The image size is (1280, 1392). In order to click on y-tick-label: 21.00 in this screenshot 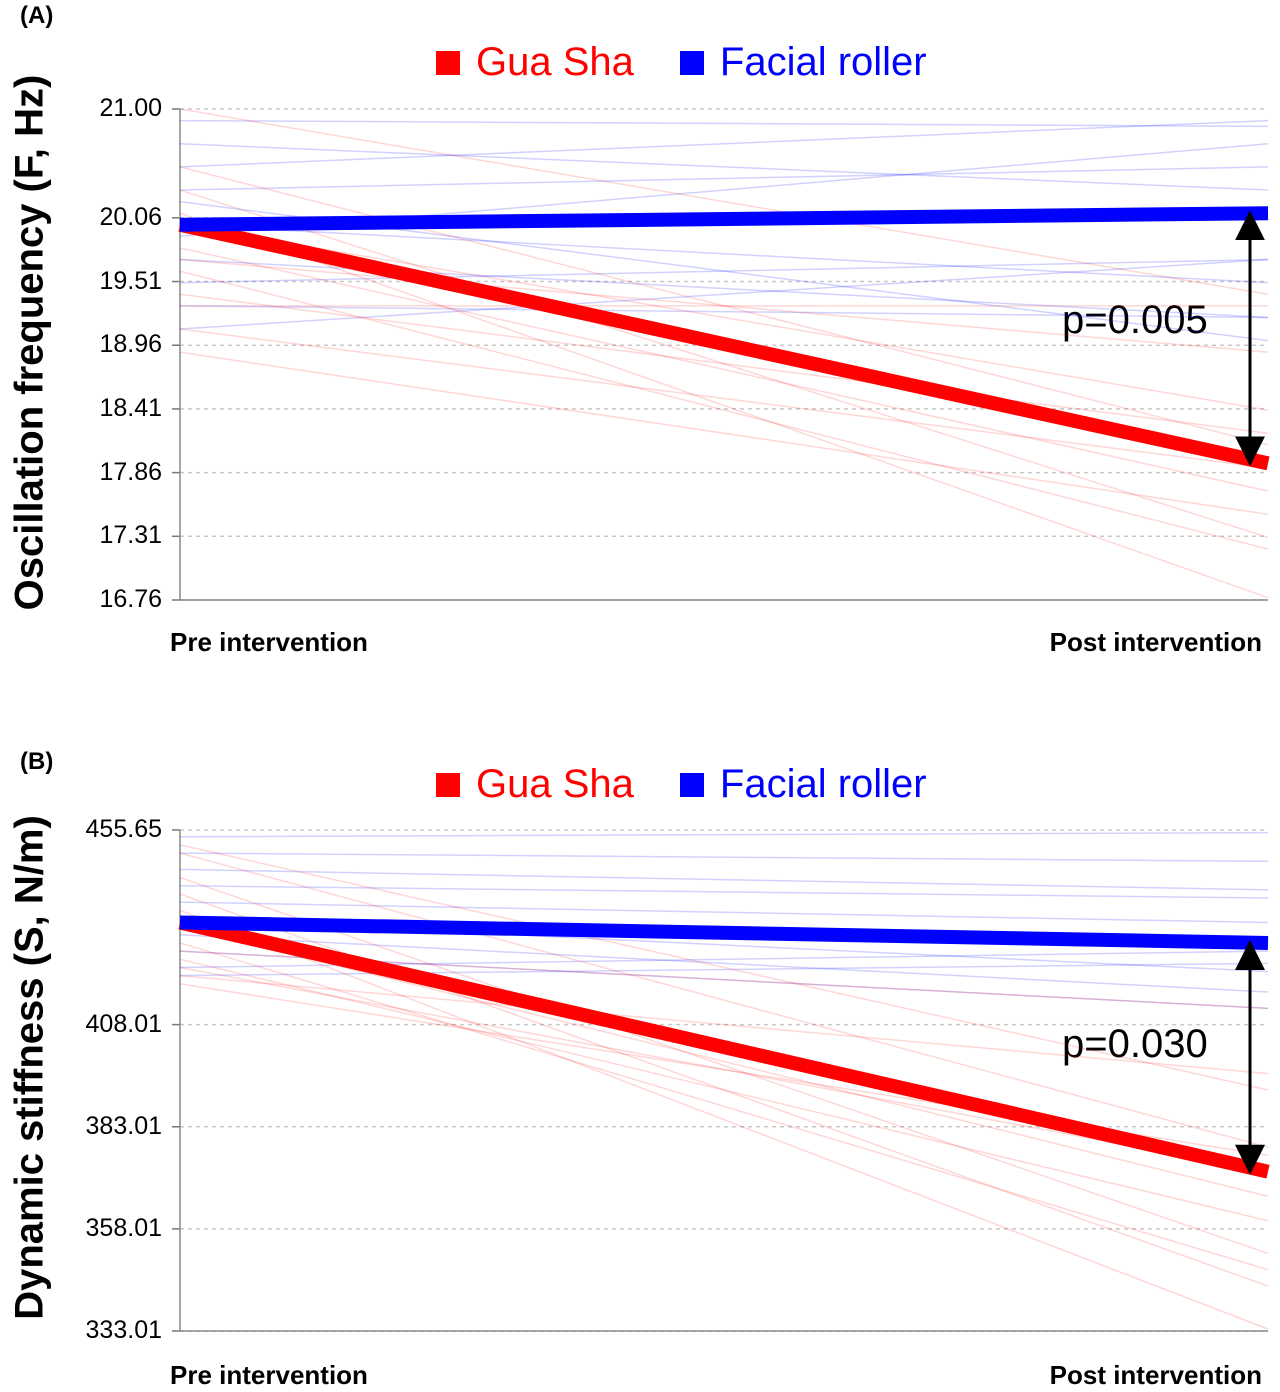, I will do `click(130, 108)`.